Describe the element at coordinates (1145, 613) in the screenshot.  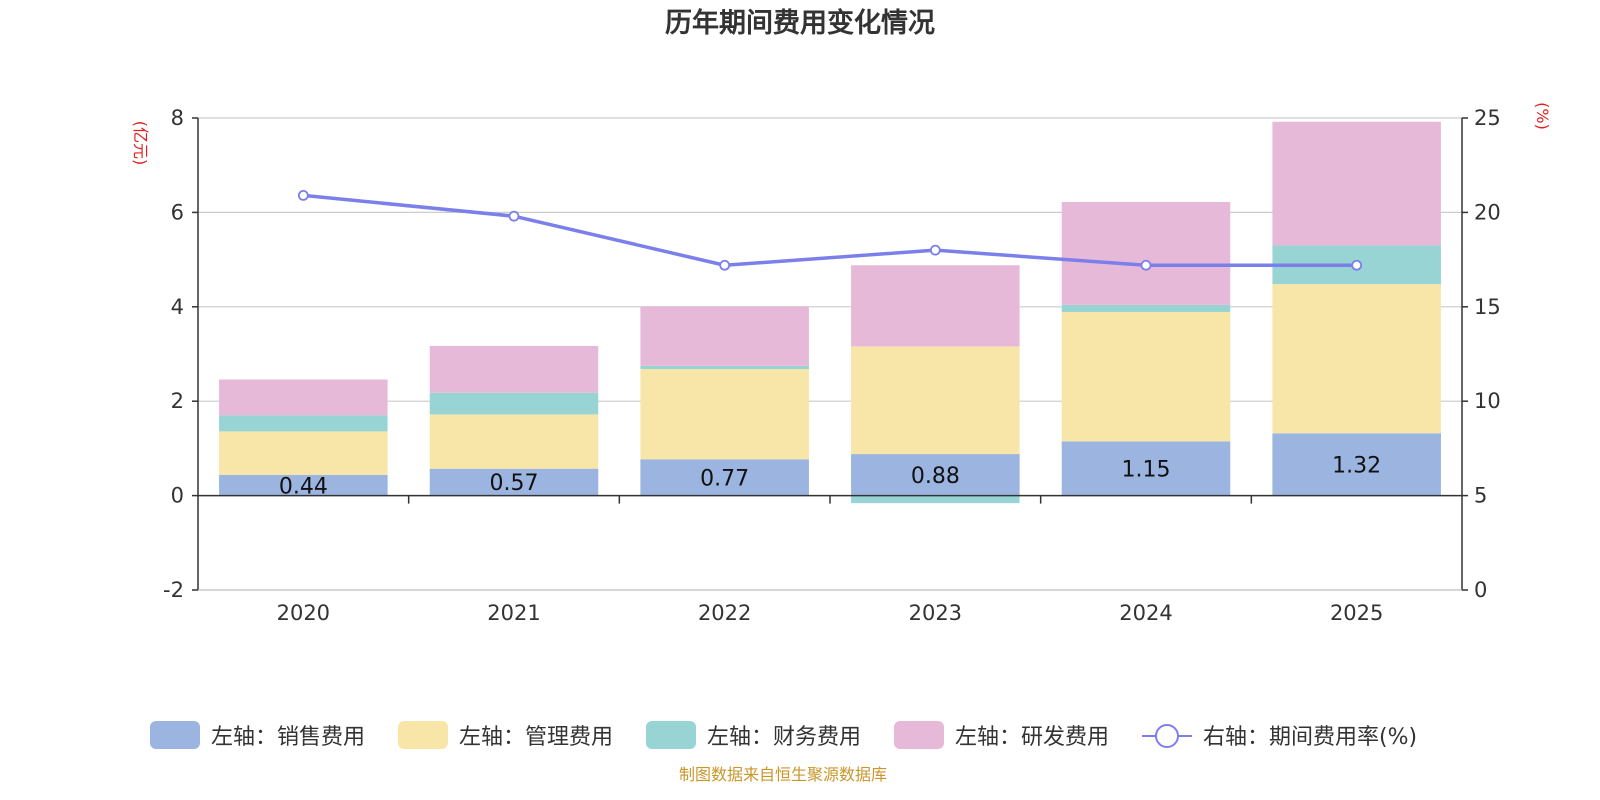
I see `x-tick-label: 2024` at that location.